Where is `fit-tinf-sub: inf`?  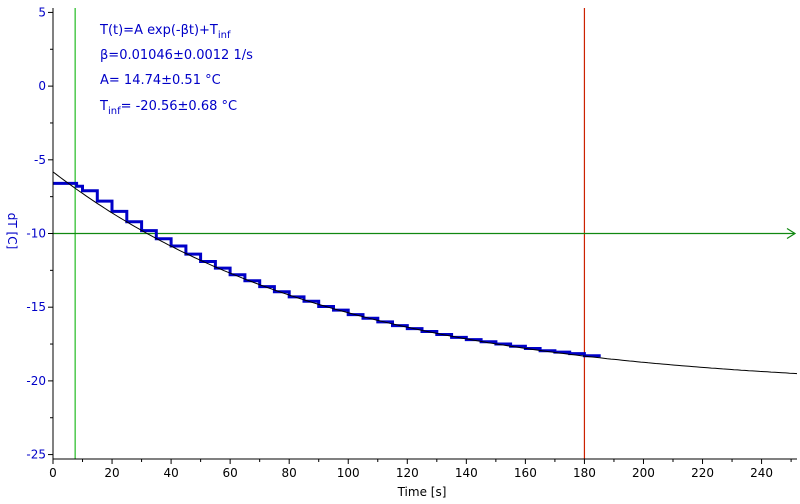
fit-tinf-sub: inf is located at coordinates (114, 111).